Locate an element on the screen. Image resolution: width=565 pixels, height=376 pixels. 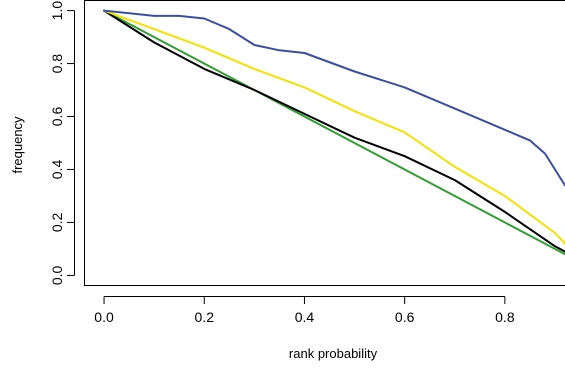
x-axis-title: rank probability is located at coordinates (333, 353).